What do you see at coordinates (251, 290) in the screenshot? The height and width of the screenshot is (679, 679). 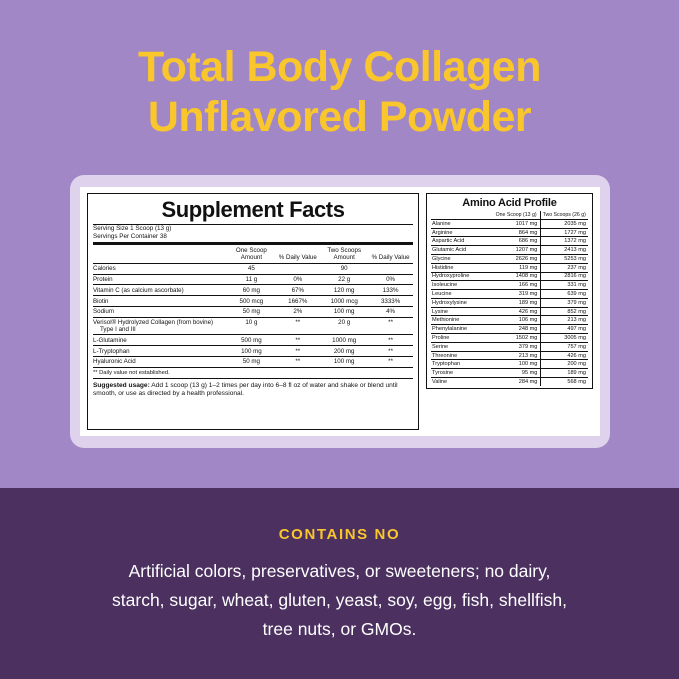 I see `row-one-amount: 60 mg` at bounding box center [251, 290].